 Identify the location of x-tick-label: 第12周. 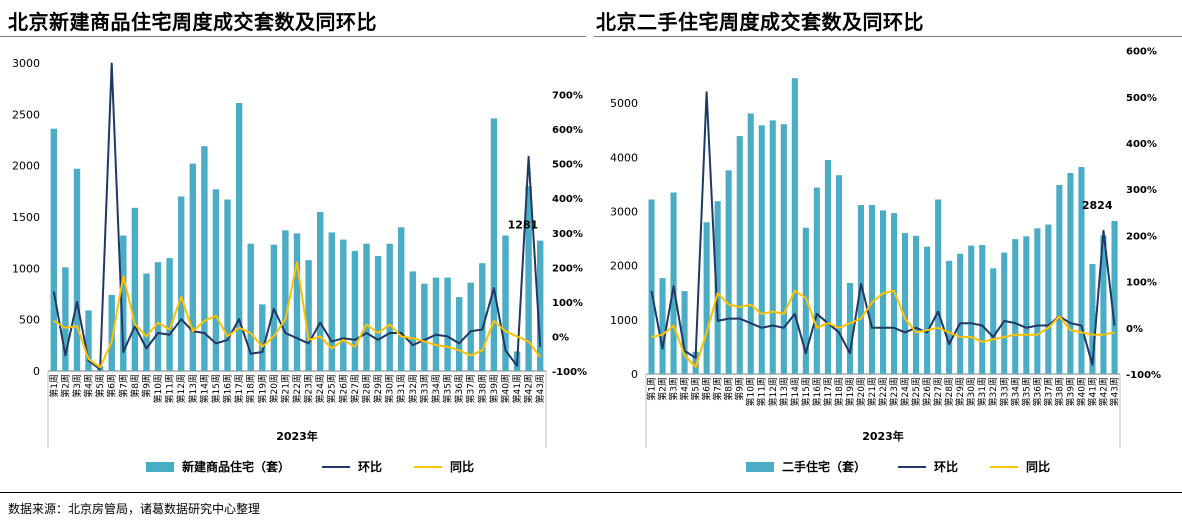
(181, 388).